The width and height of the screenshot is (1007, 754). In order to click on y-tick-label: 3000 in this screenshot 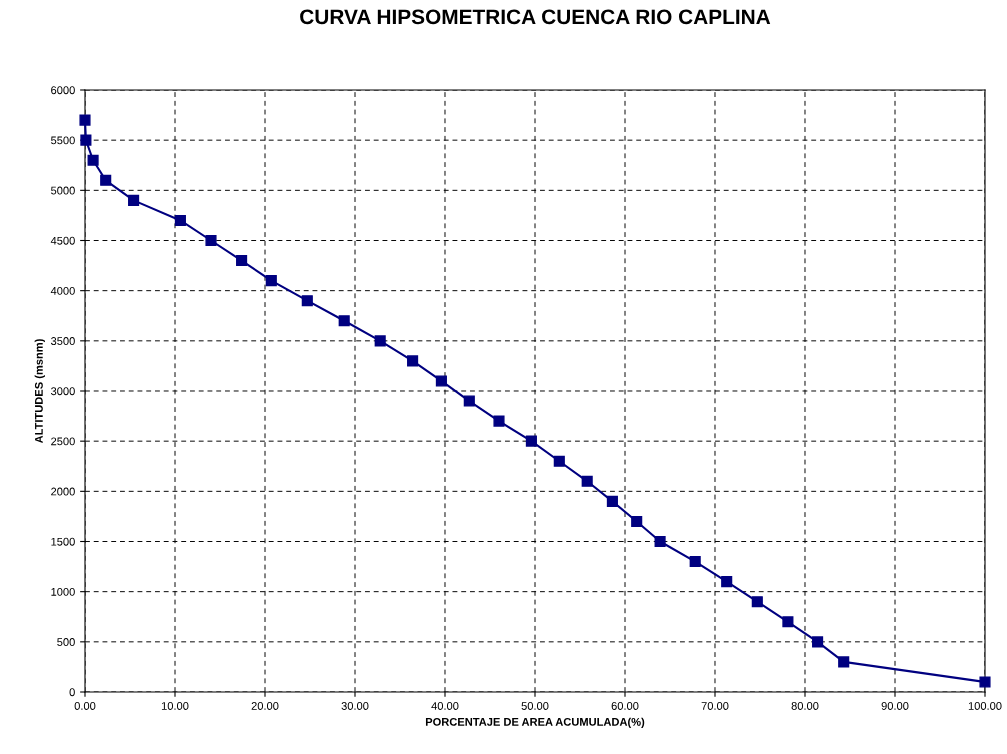, I will do `click(62, 391)`.